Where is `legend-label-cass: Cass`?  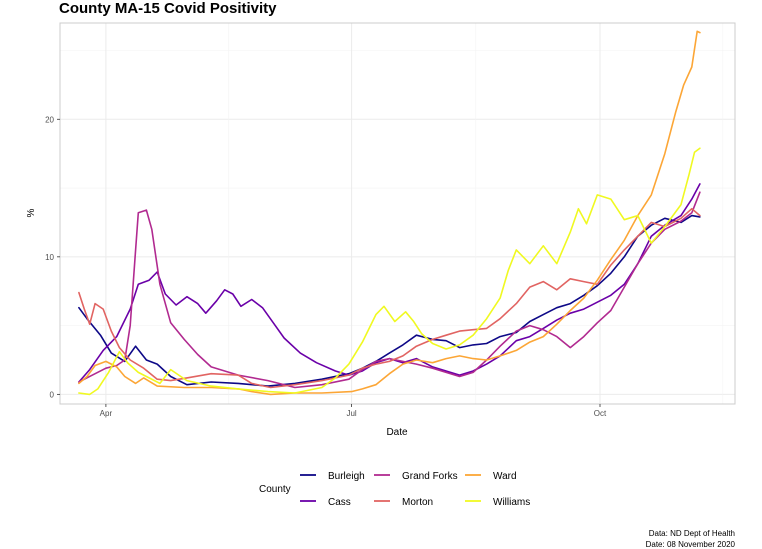
legend-label-cass: Cass is located at coordinates (339, 502).